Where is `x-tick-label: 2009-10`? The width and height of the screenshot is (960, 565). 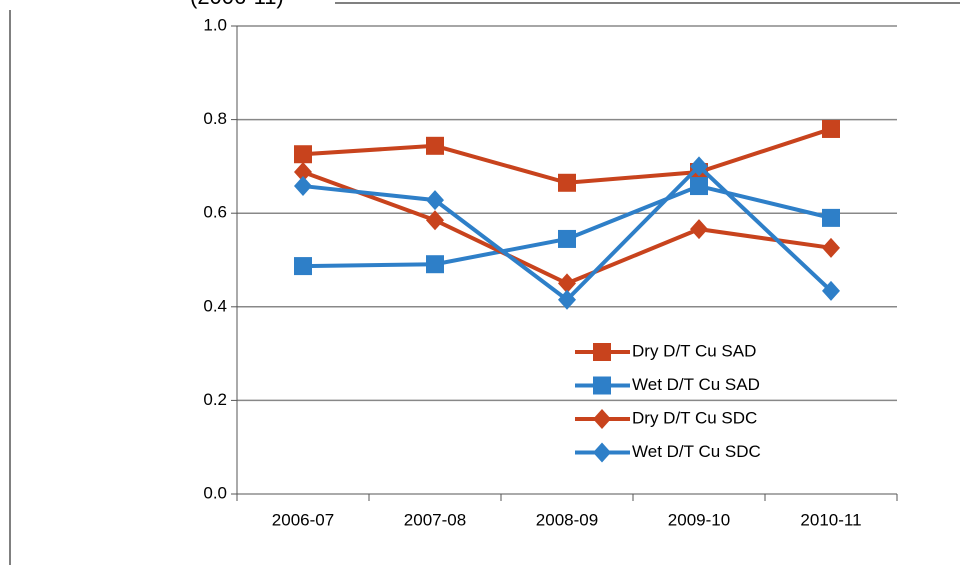
x-tick-label: 2009-10 is located at coordinates (699, 519).